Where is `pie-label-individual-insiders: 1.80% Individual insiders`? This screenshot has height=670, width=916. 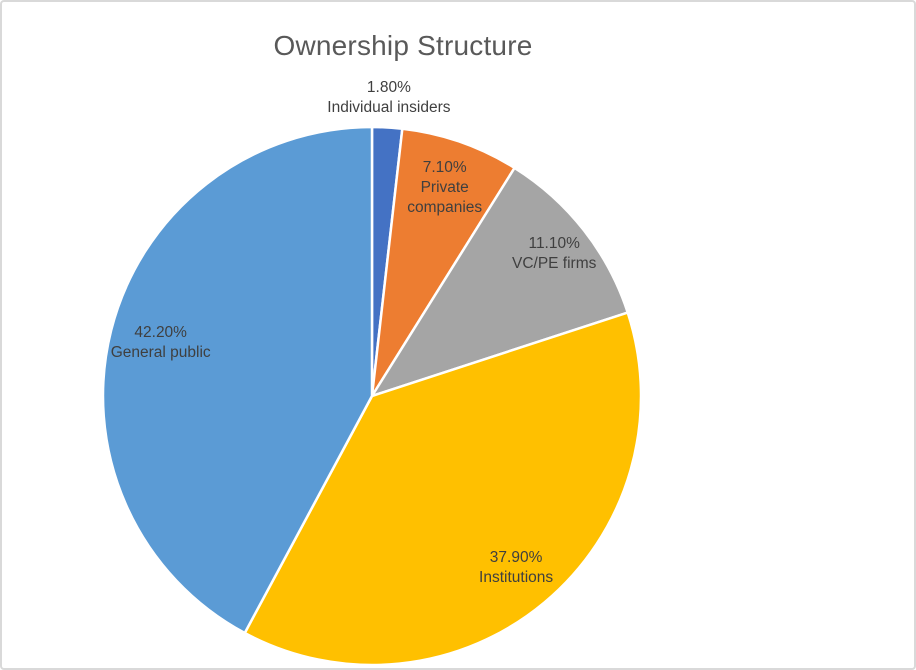 pie-label-individual-insiders: 1.80% Individual insiders is located at coordinates (389, 98).